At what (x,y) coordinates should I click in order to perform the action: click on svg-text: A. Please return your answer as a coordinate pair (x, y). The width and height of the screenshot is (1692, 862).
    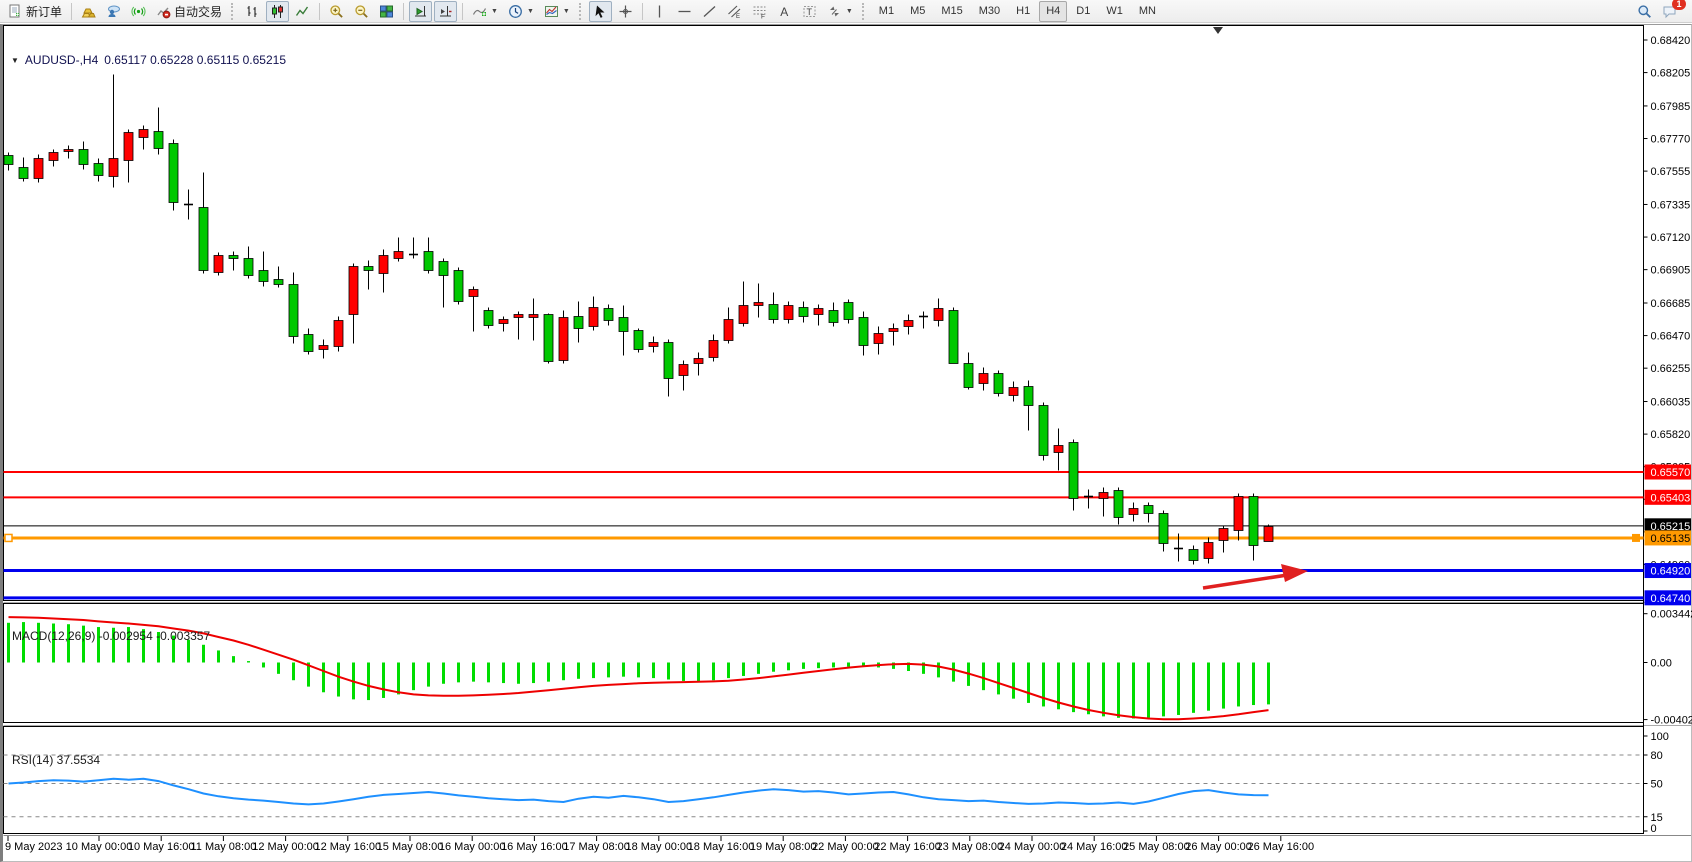
    Looking at the image, I should click on (784, 12).